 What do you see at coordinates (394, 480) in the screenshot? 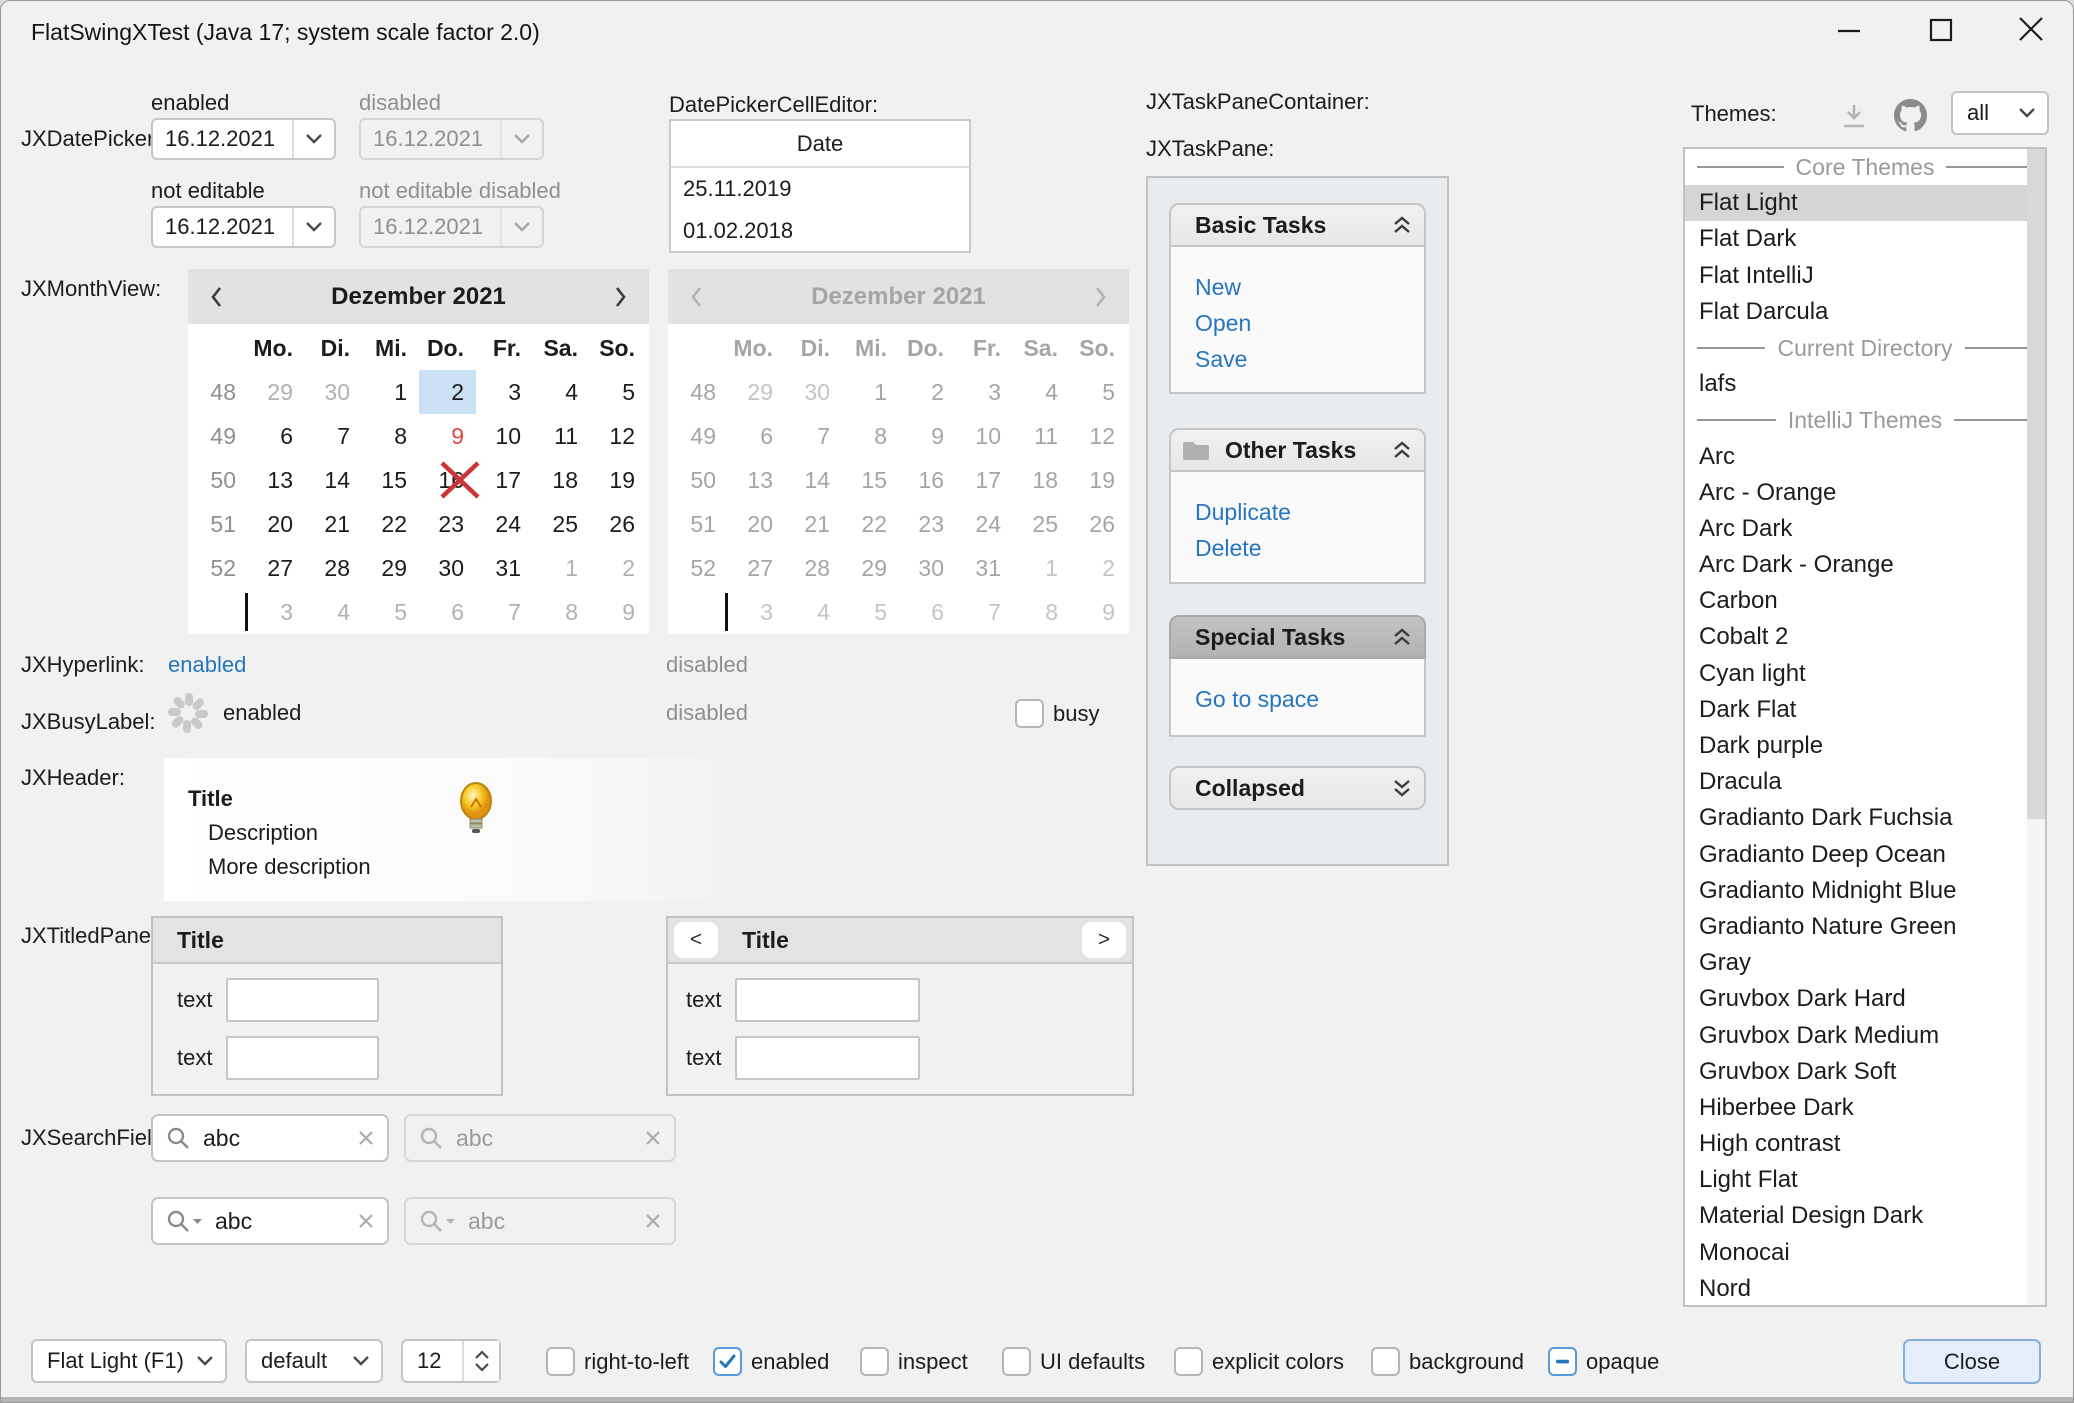
I see `calendar-day: 15` at bounding box center [394, 480].